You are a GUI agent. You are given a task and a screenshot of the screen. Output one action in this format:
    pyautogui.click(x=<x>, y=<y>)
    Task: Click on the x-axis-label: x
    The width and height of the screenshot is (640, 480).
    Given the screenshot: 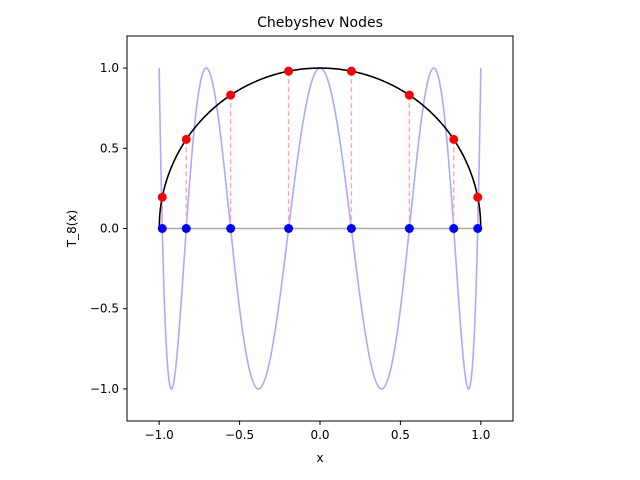 What is the action you would take?
    pyautogui.click(x=319, y=458)
    